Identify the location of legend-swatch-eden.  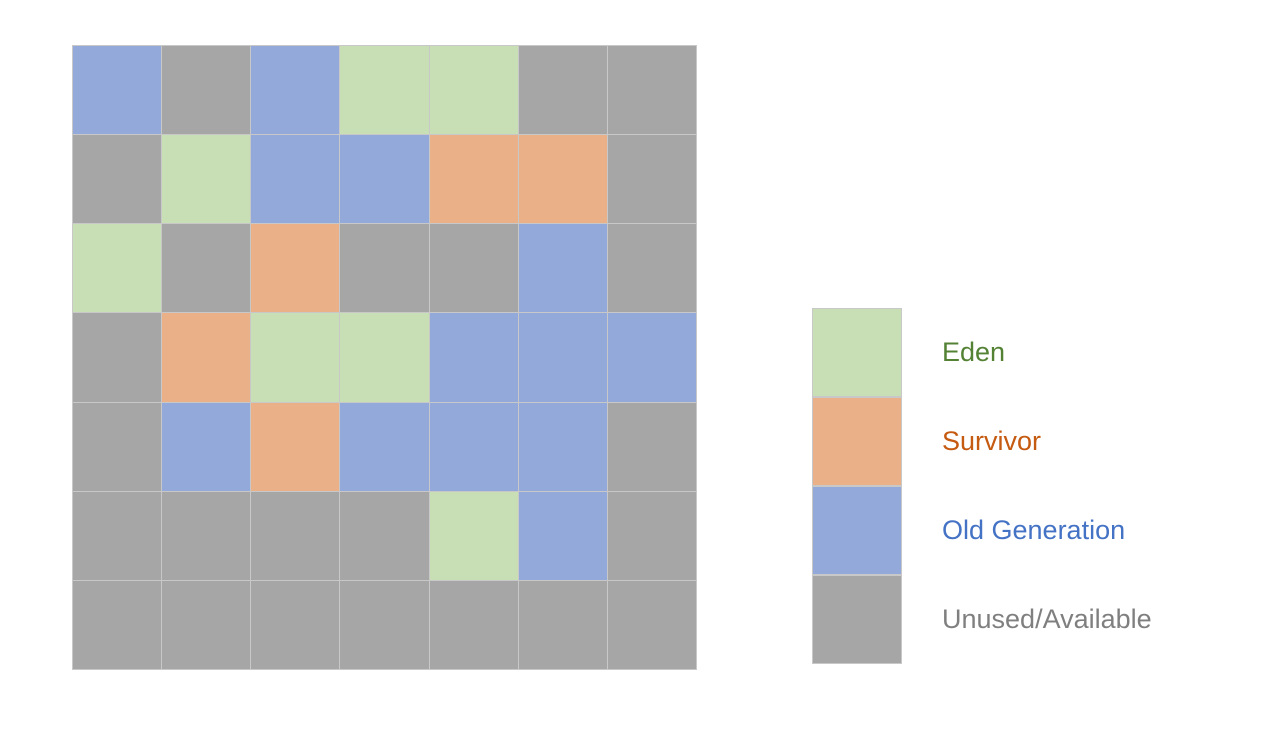
(857, 352).